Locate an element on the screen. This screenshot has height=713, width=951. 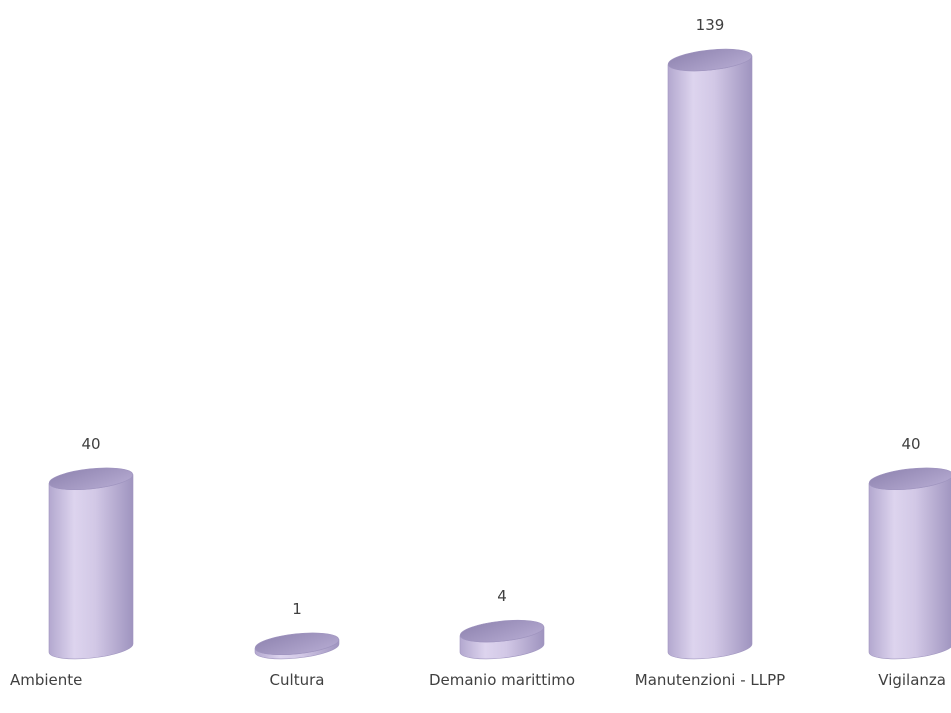
bar-cultura is located at coordinates (297, 646).